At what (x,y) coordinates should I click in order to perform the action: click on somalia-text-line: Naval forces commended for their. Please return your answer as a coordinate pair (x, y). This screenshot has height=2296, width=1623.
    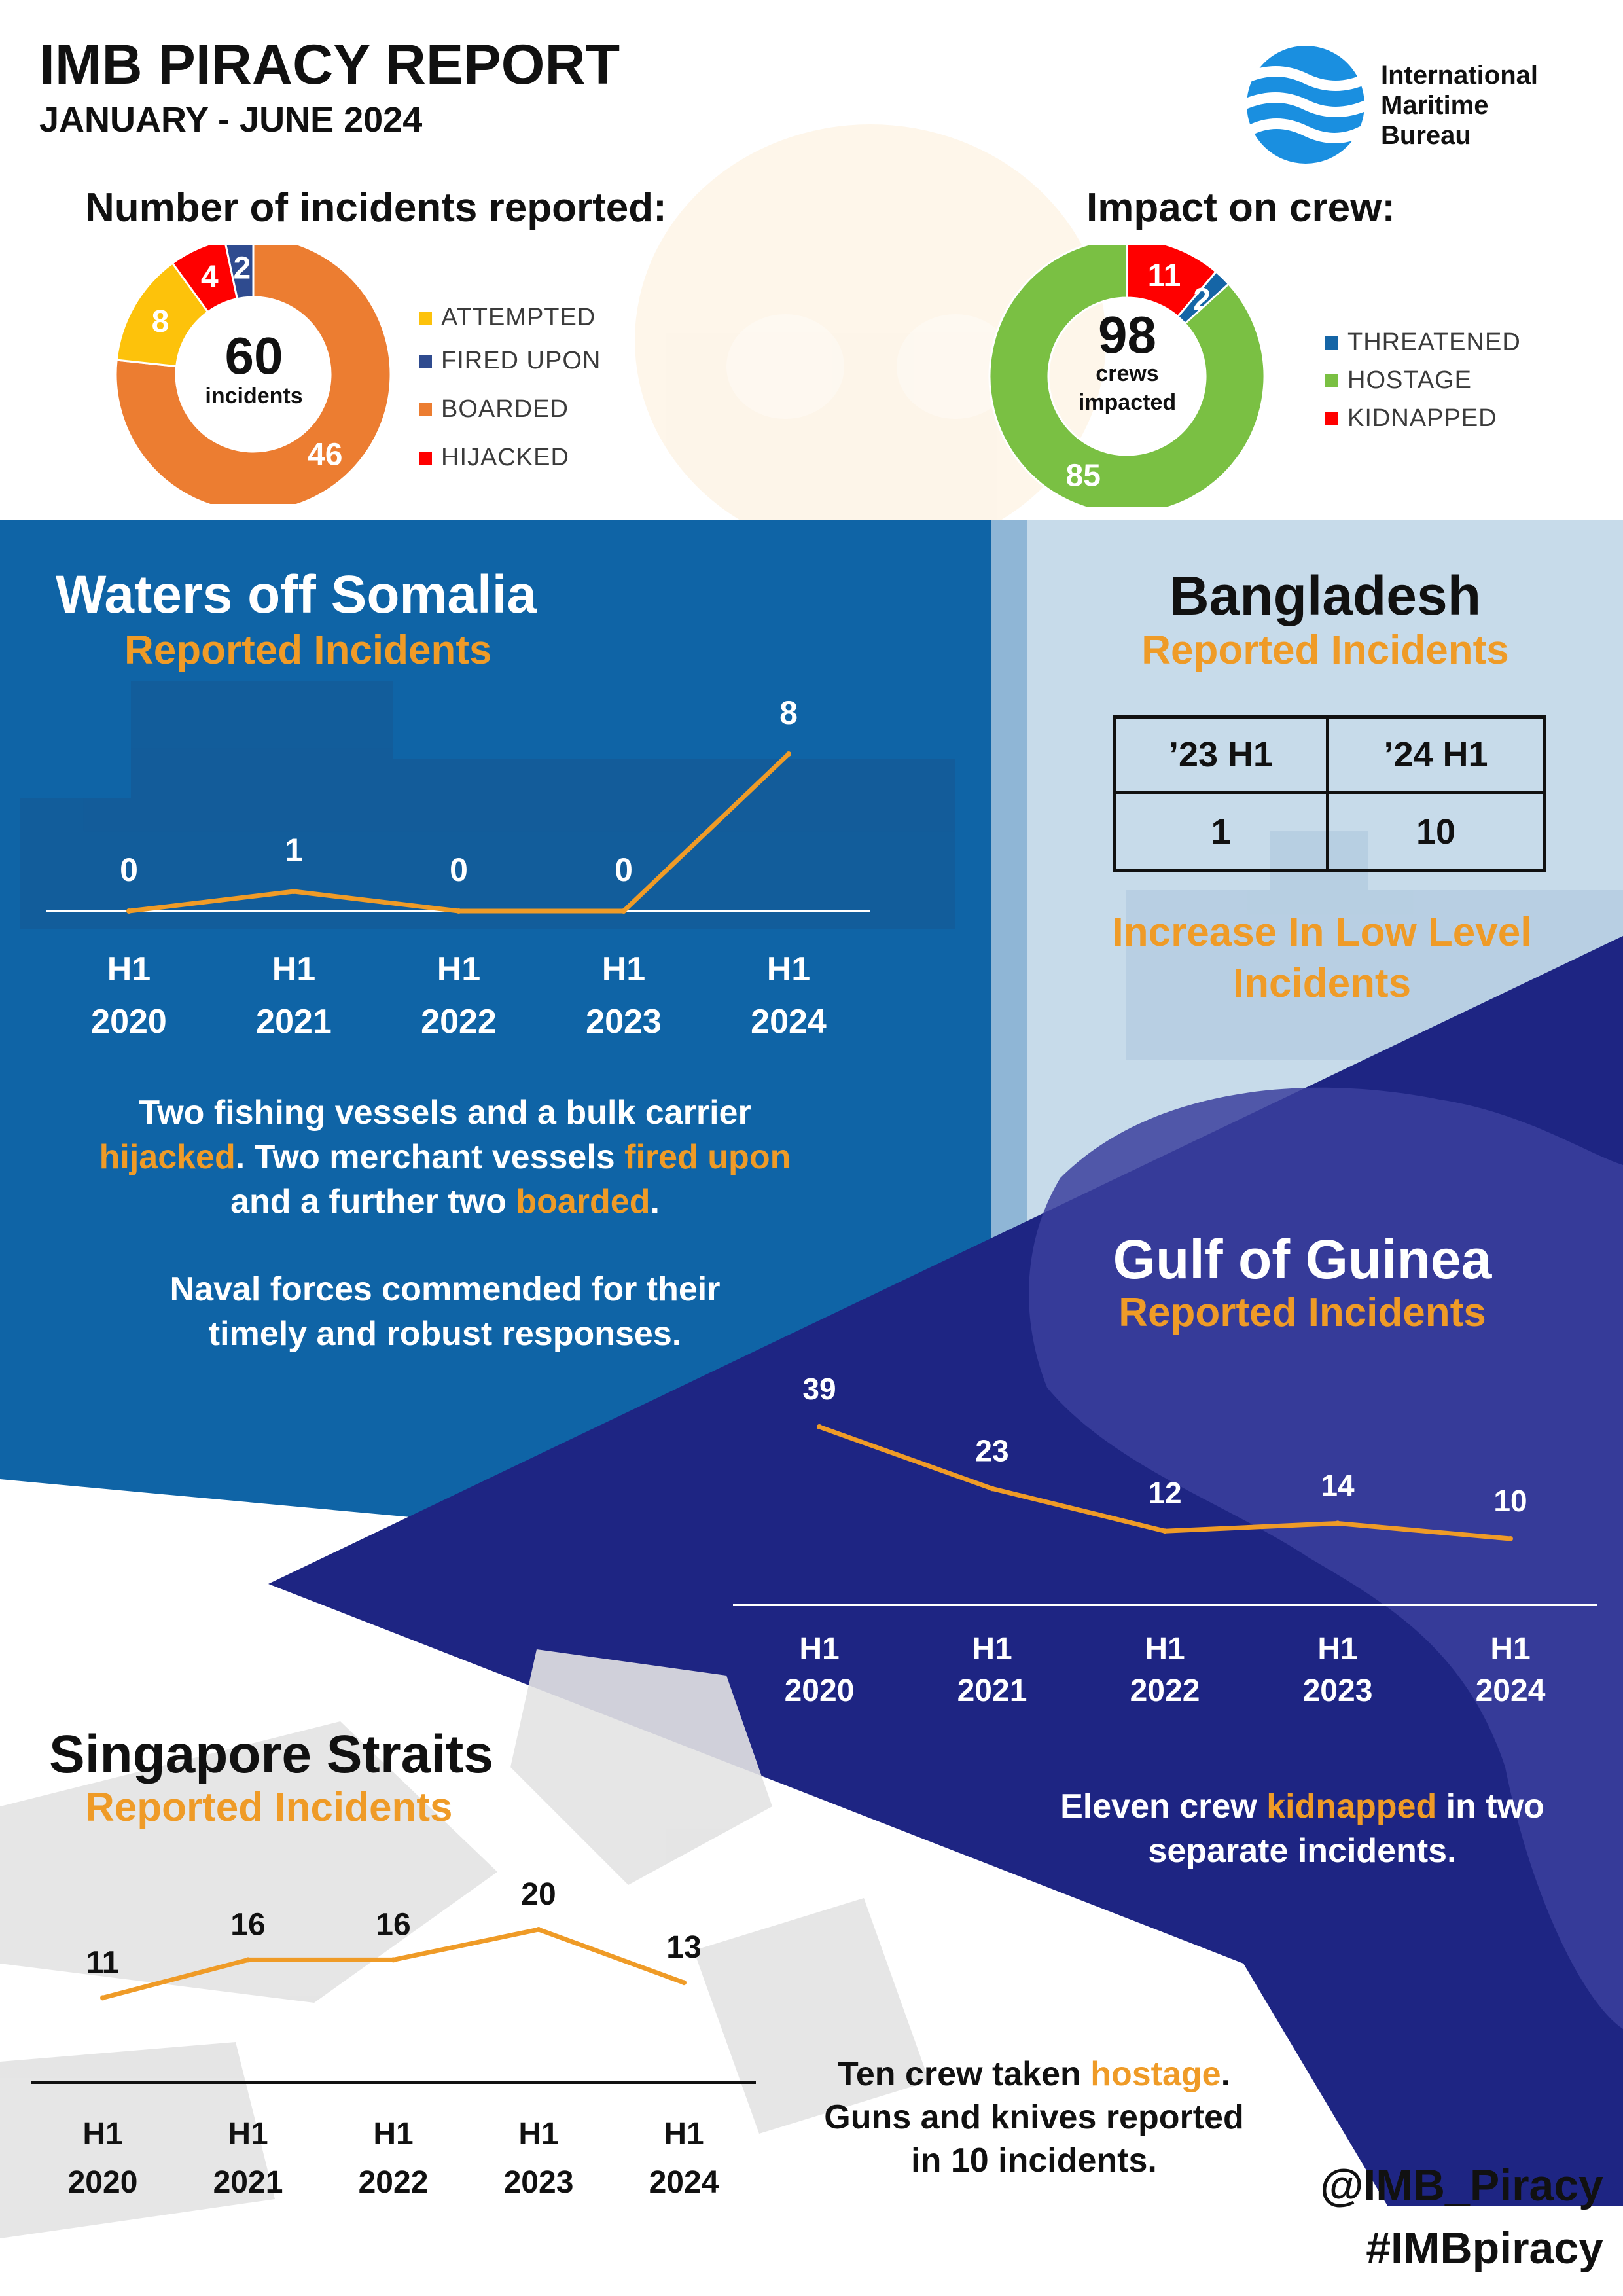
    Looking at the image, I should click on (445, 1289).